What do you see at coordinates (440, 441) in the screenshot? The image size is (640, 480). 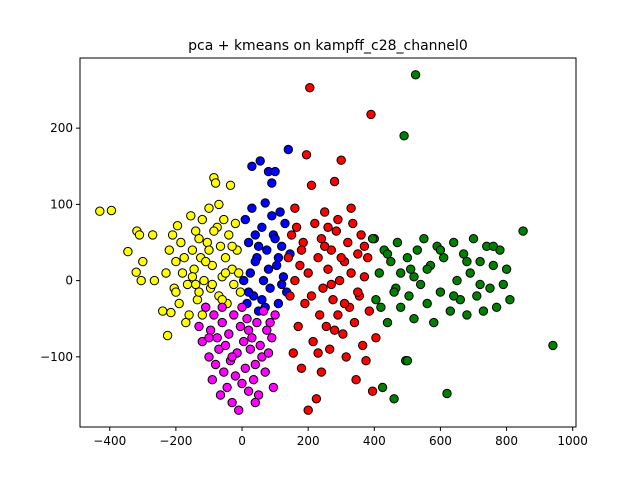 I see `x-tick-label: 600` at bounding box center [440, 441].